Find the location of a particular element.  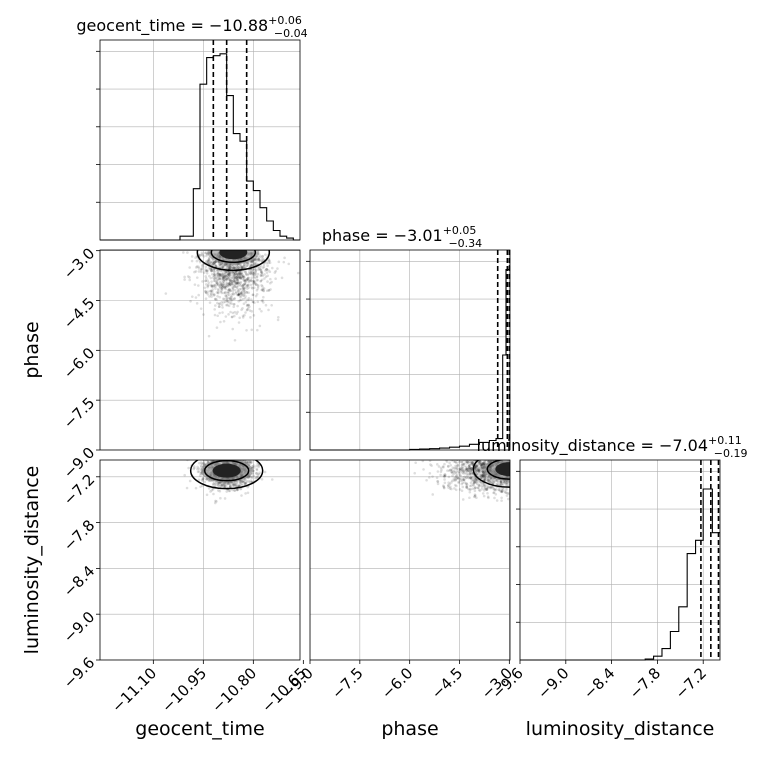

panel-title-luminosity_distance: luminosity_distance = −7.04+0.11 −0.19 is located at coordinates (612, 447).